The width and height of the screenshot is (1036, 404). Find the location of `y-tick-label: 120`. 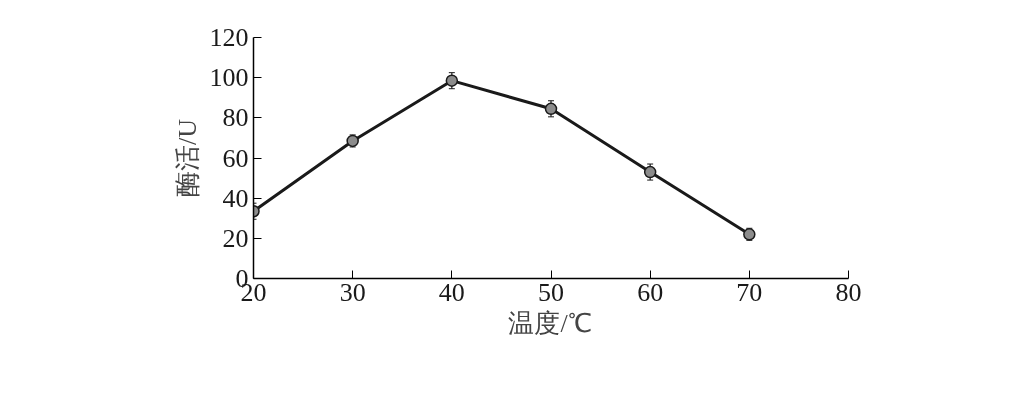

y-tick-label: 120 is located at coordinates (229, 37).